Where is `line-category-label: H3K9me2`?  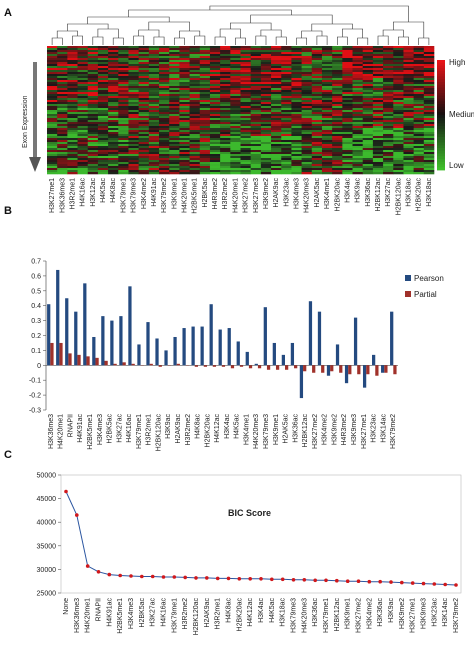
line-category-label: H3K9me2 is located at coordinates (402, 613).